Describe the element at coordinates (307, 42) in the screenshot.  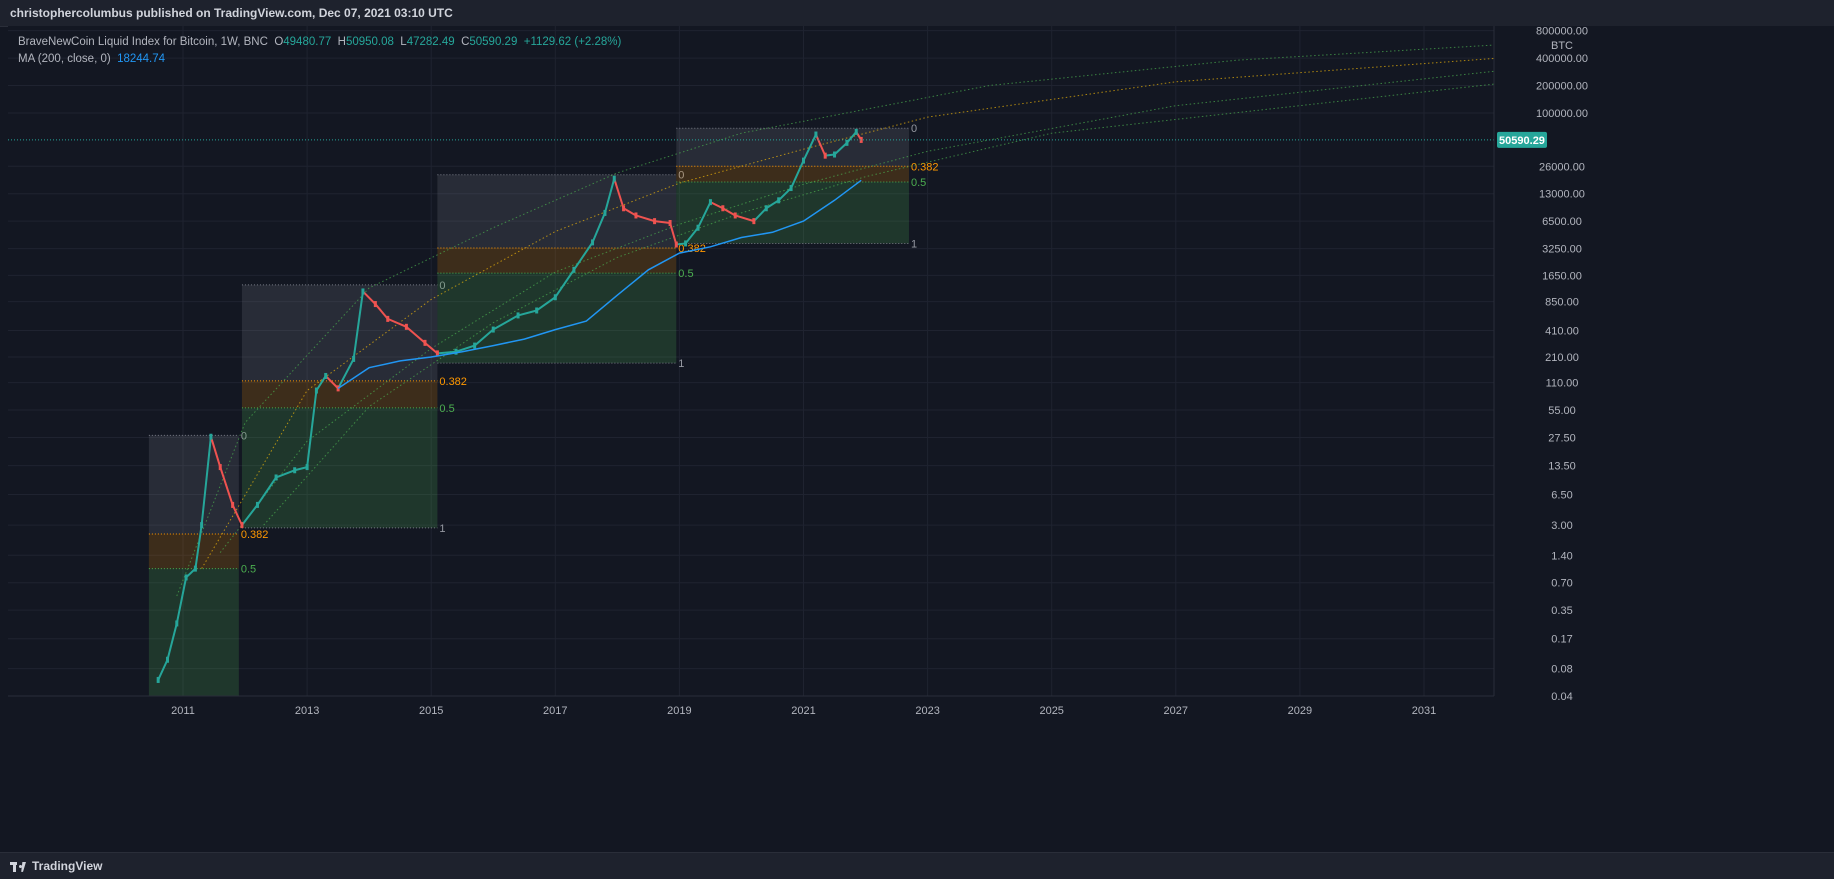
I see `legend-open: 49480.77` at that location.